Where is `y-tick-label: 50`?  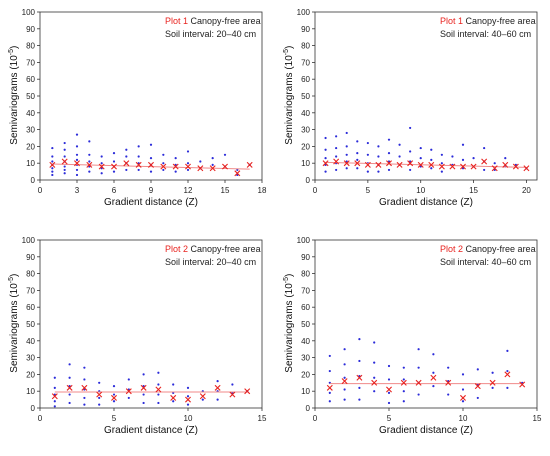
y-tick-label: 50 is located at coordinates (305, 324).